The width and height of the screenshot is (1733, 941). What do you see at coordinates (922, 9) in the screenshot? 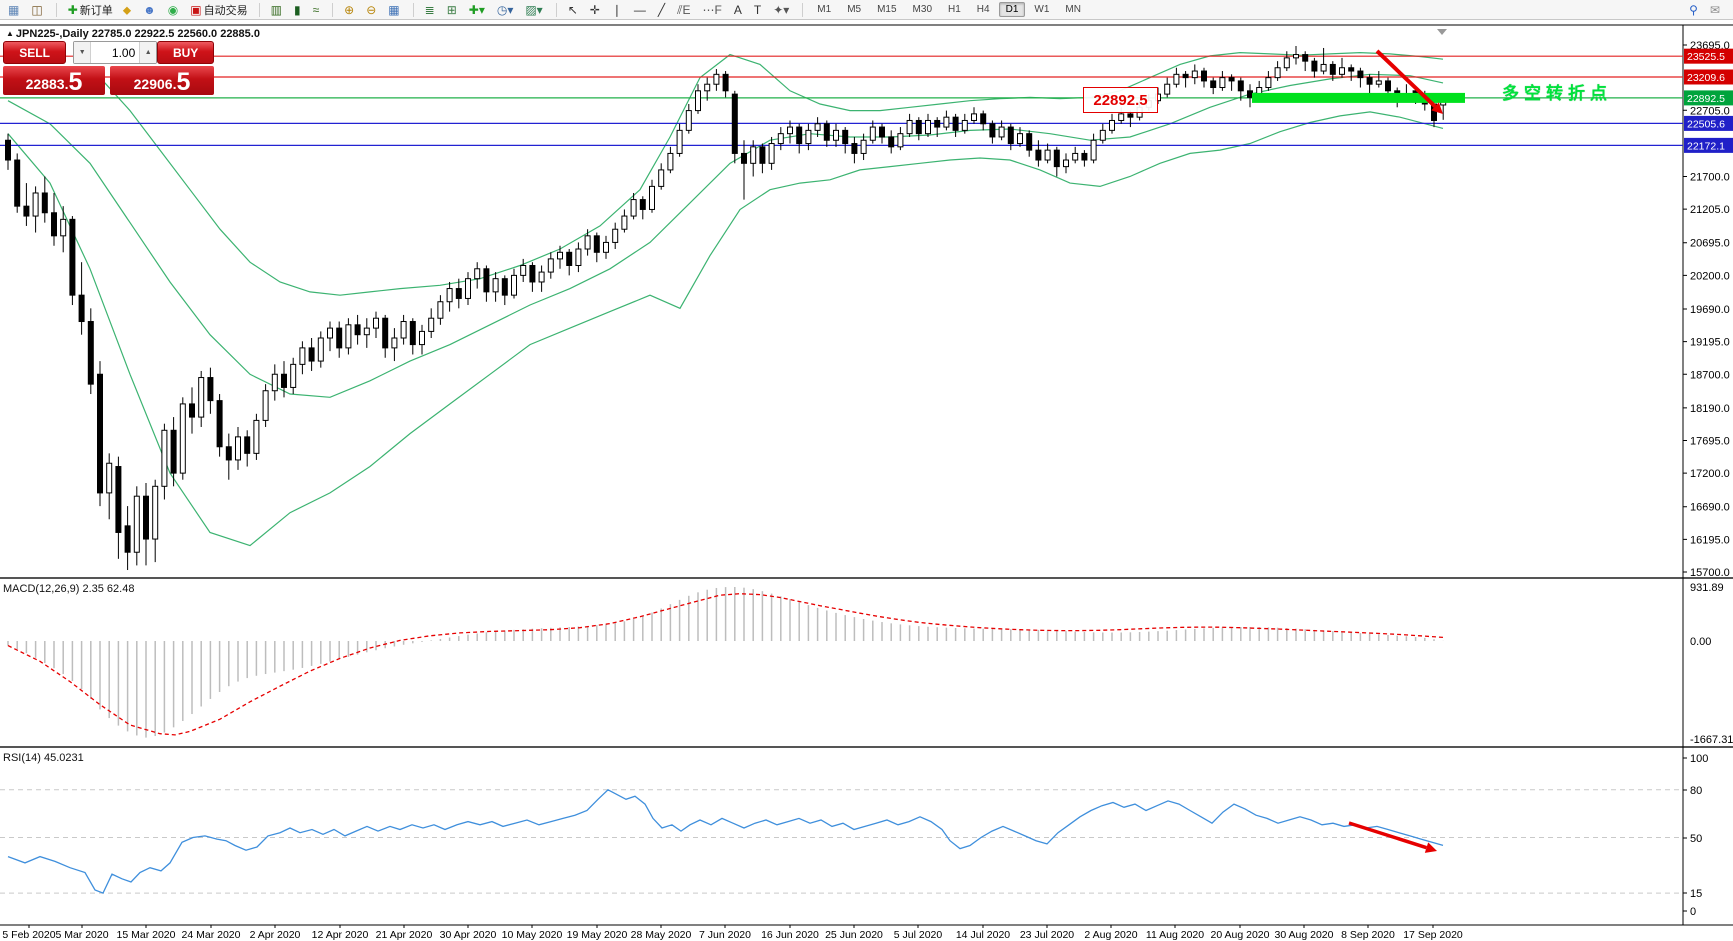
I see `timeframe-m30: M30` at bounding box center [922, 9].